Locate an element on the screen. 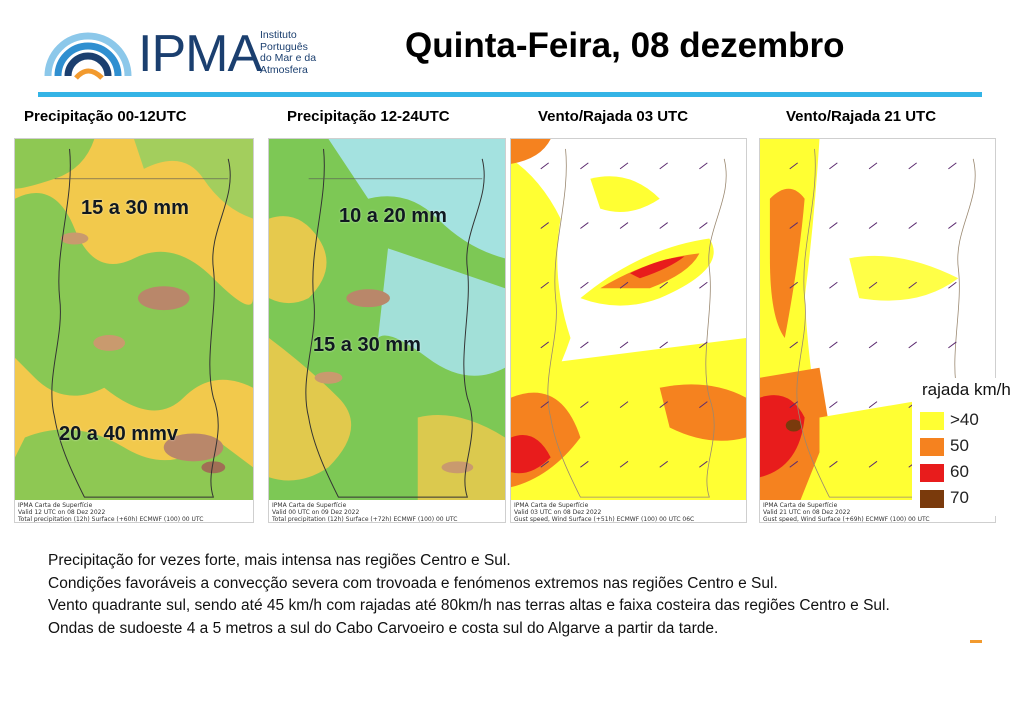 Image resolution: width=1024 pixels, height=708 pixels. page-title: Quinta-Feira, 08 dezembro is located at coordinates (625, 45).